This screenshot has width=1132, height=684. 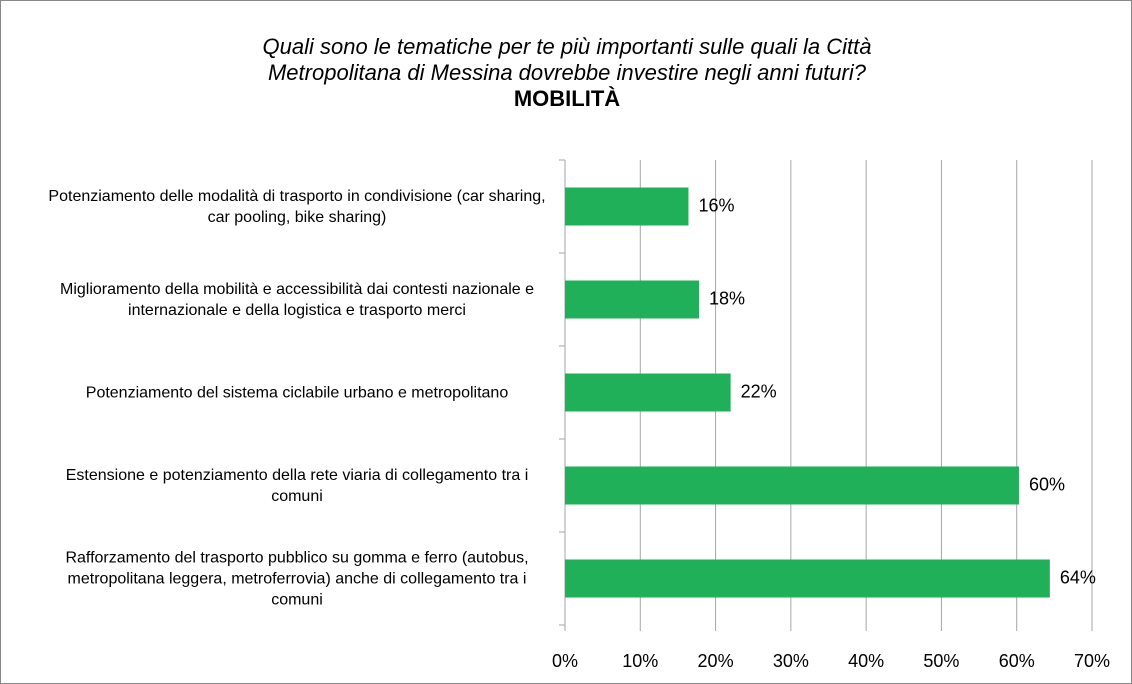 What do you see at coordinates (1017, 661) in the screenshot?
I see `x-tick-label: 60%` at bounding box center [1017, 661].